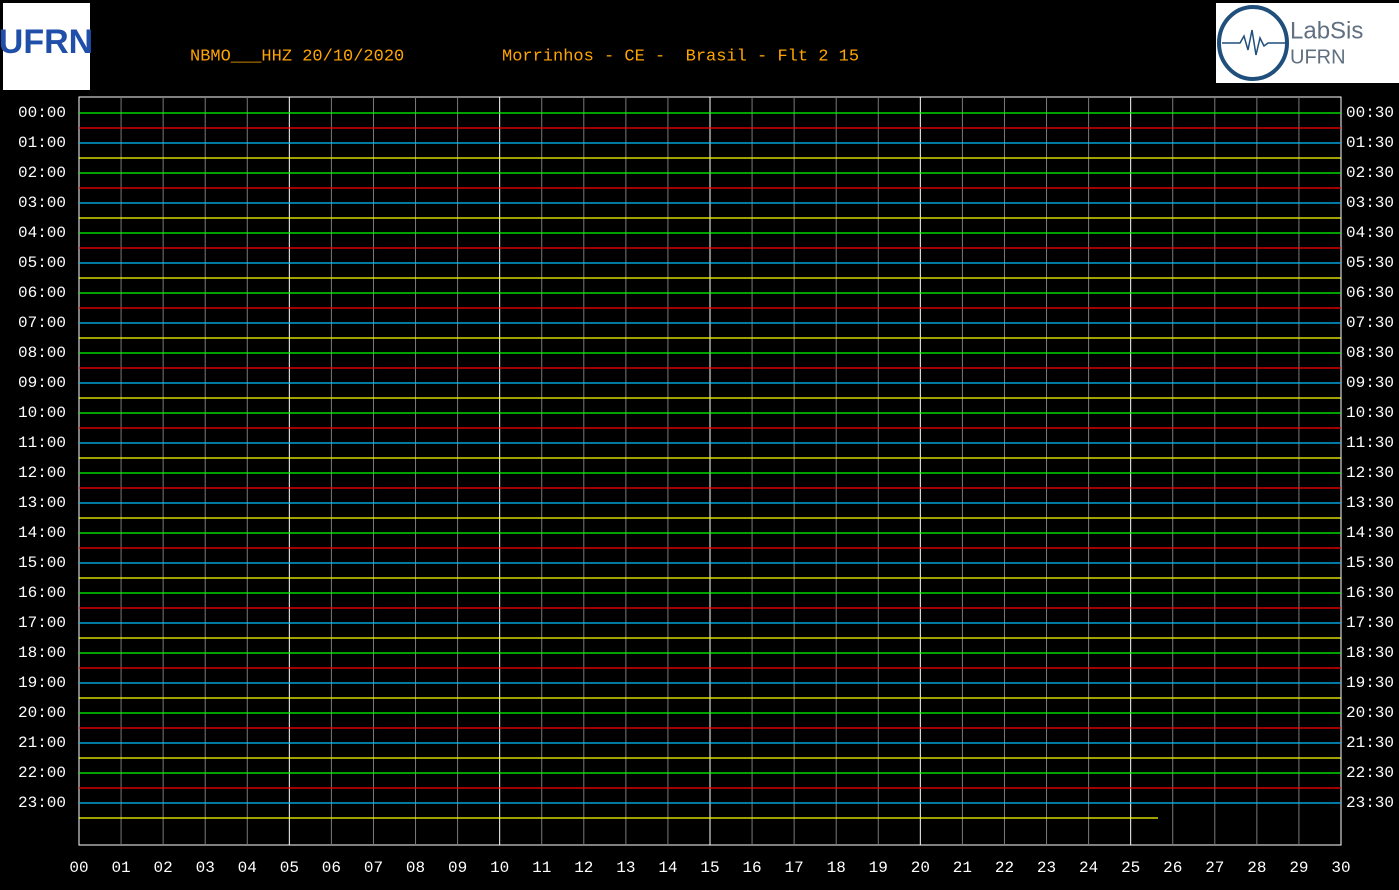  I want to click on row-label-left: 14:00, so click(42, 533).